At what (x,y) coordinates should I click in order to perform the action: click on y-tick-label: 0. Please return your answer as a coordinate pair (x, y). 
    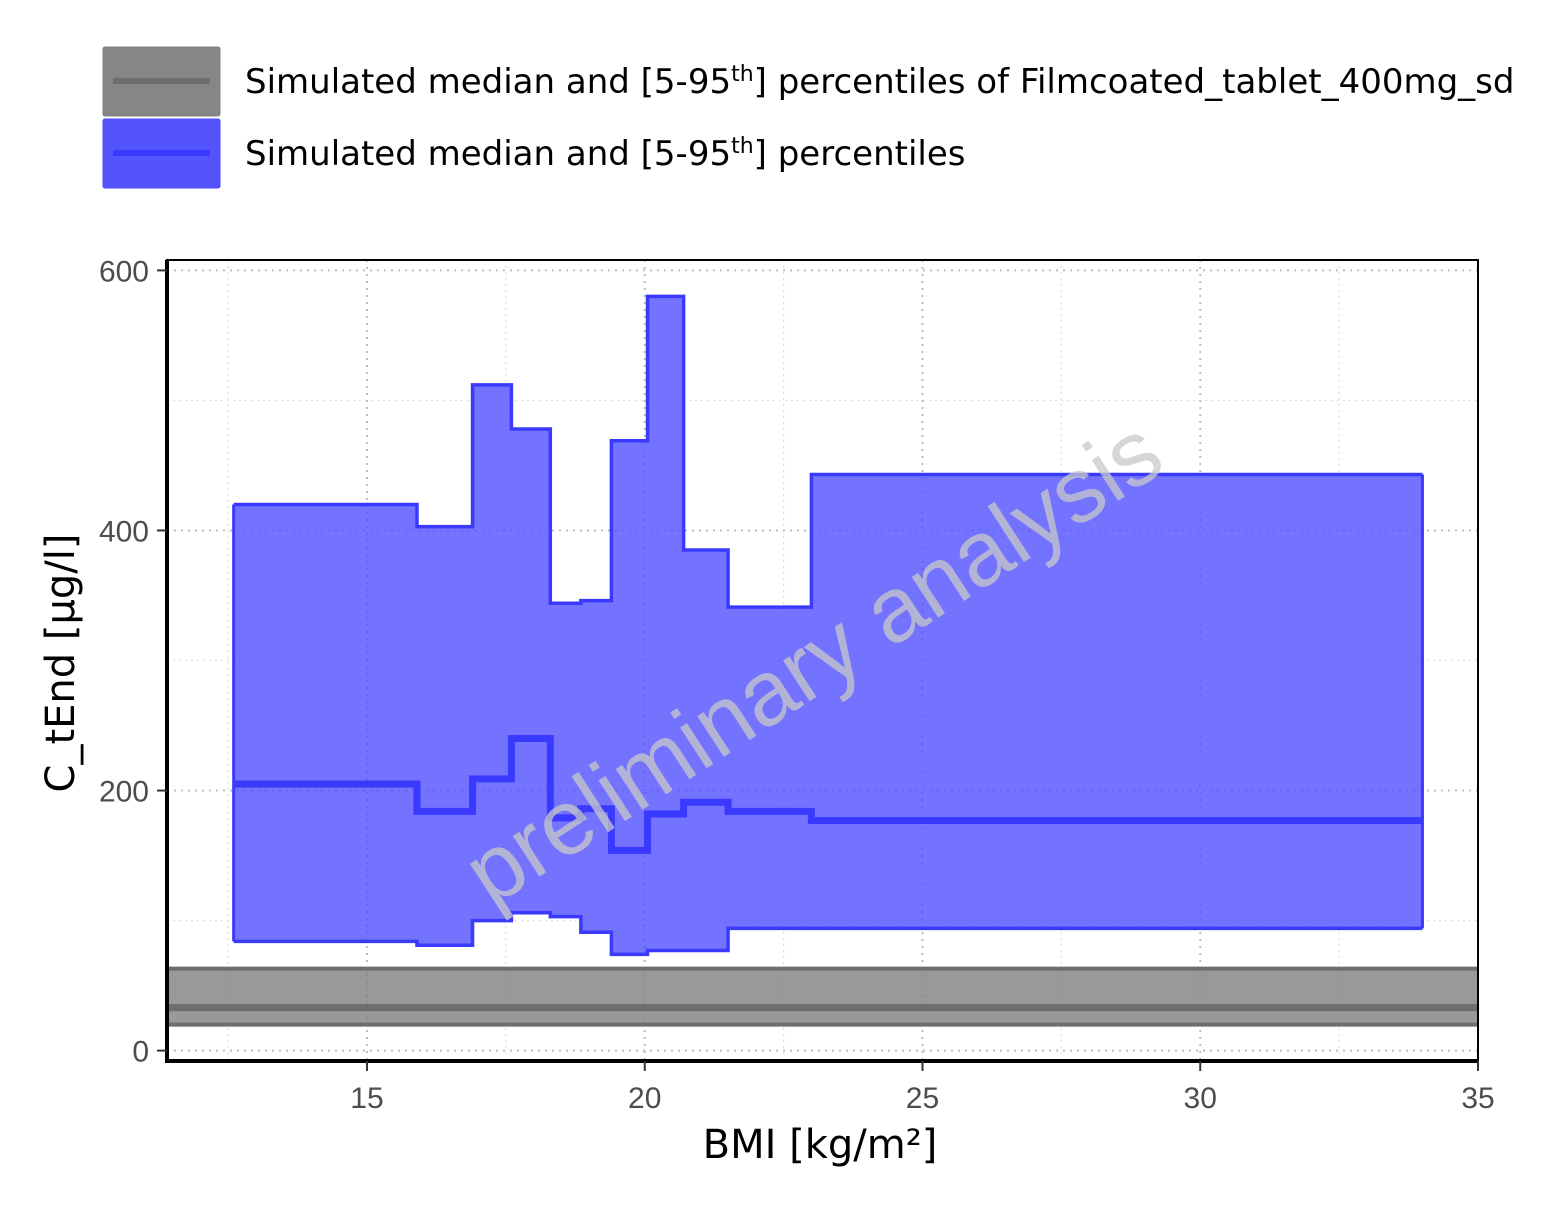
    Looking at the image, I should click on (140, 1052).